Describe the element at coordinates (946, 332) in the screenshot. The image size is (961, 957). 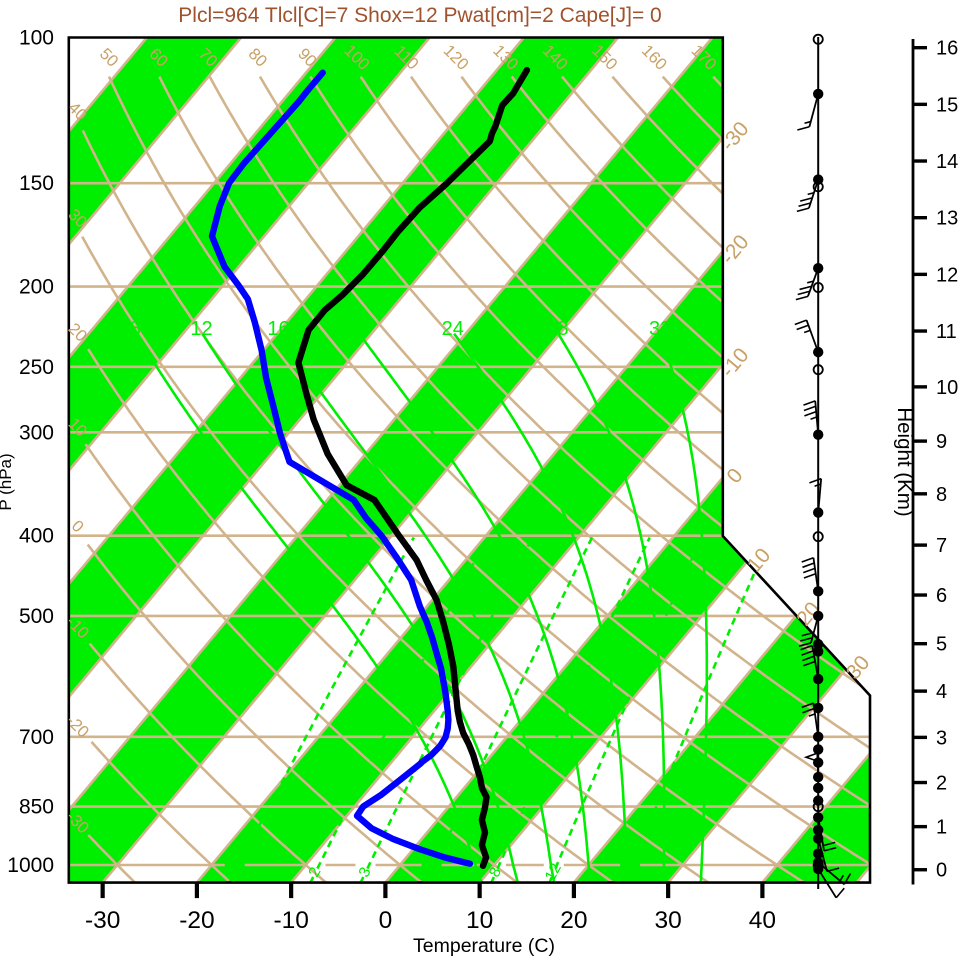
I see `height-tick-label: 11` at that location.